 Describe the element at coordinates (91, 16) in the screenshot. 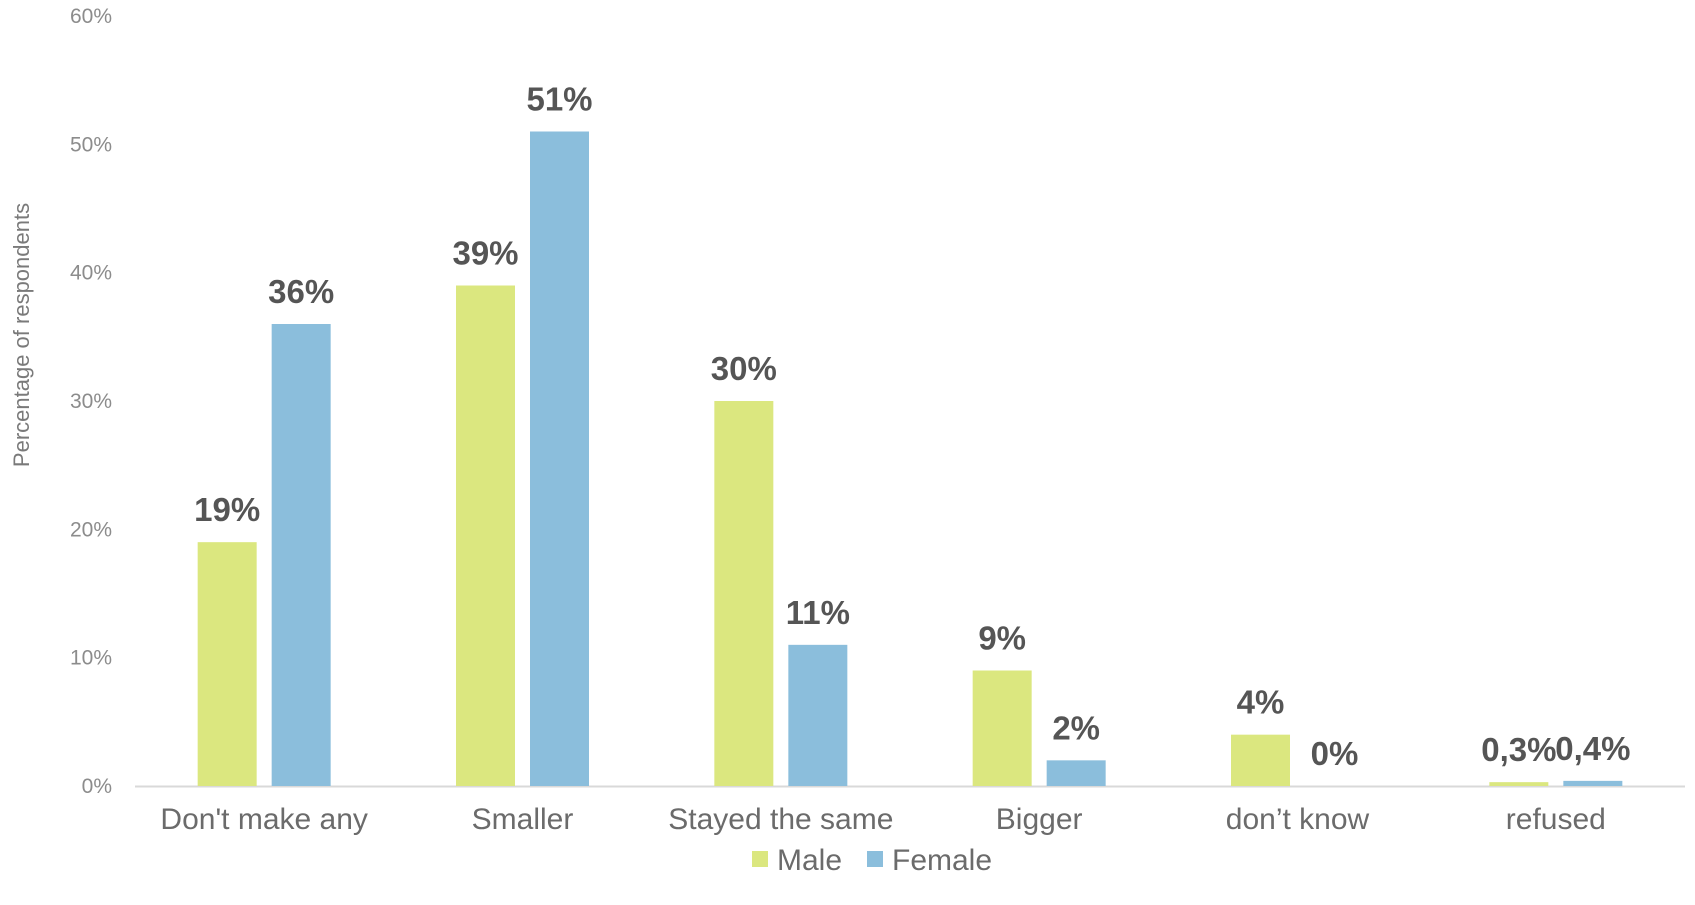

I see `y-tick-label: 60%` at that location.